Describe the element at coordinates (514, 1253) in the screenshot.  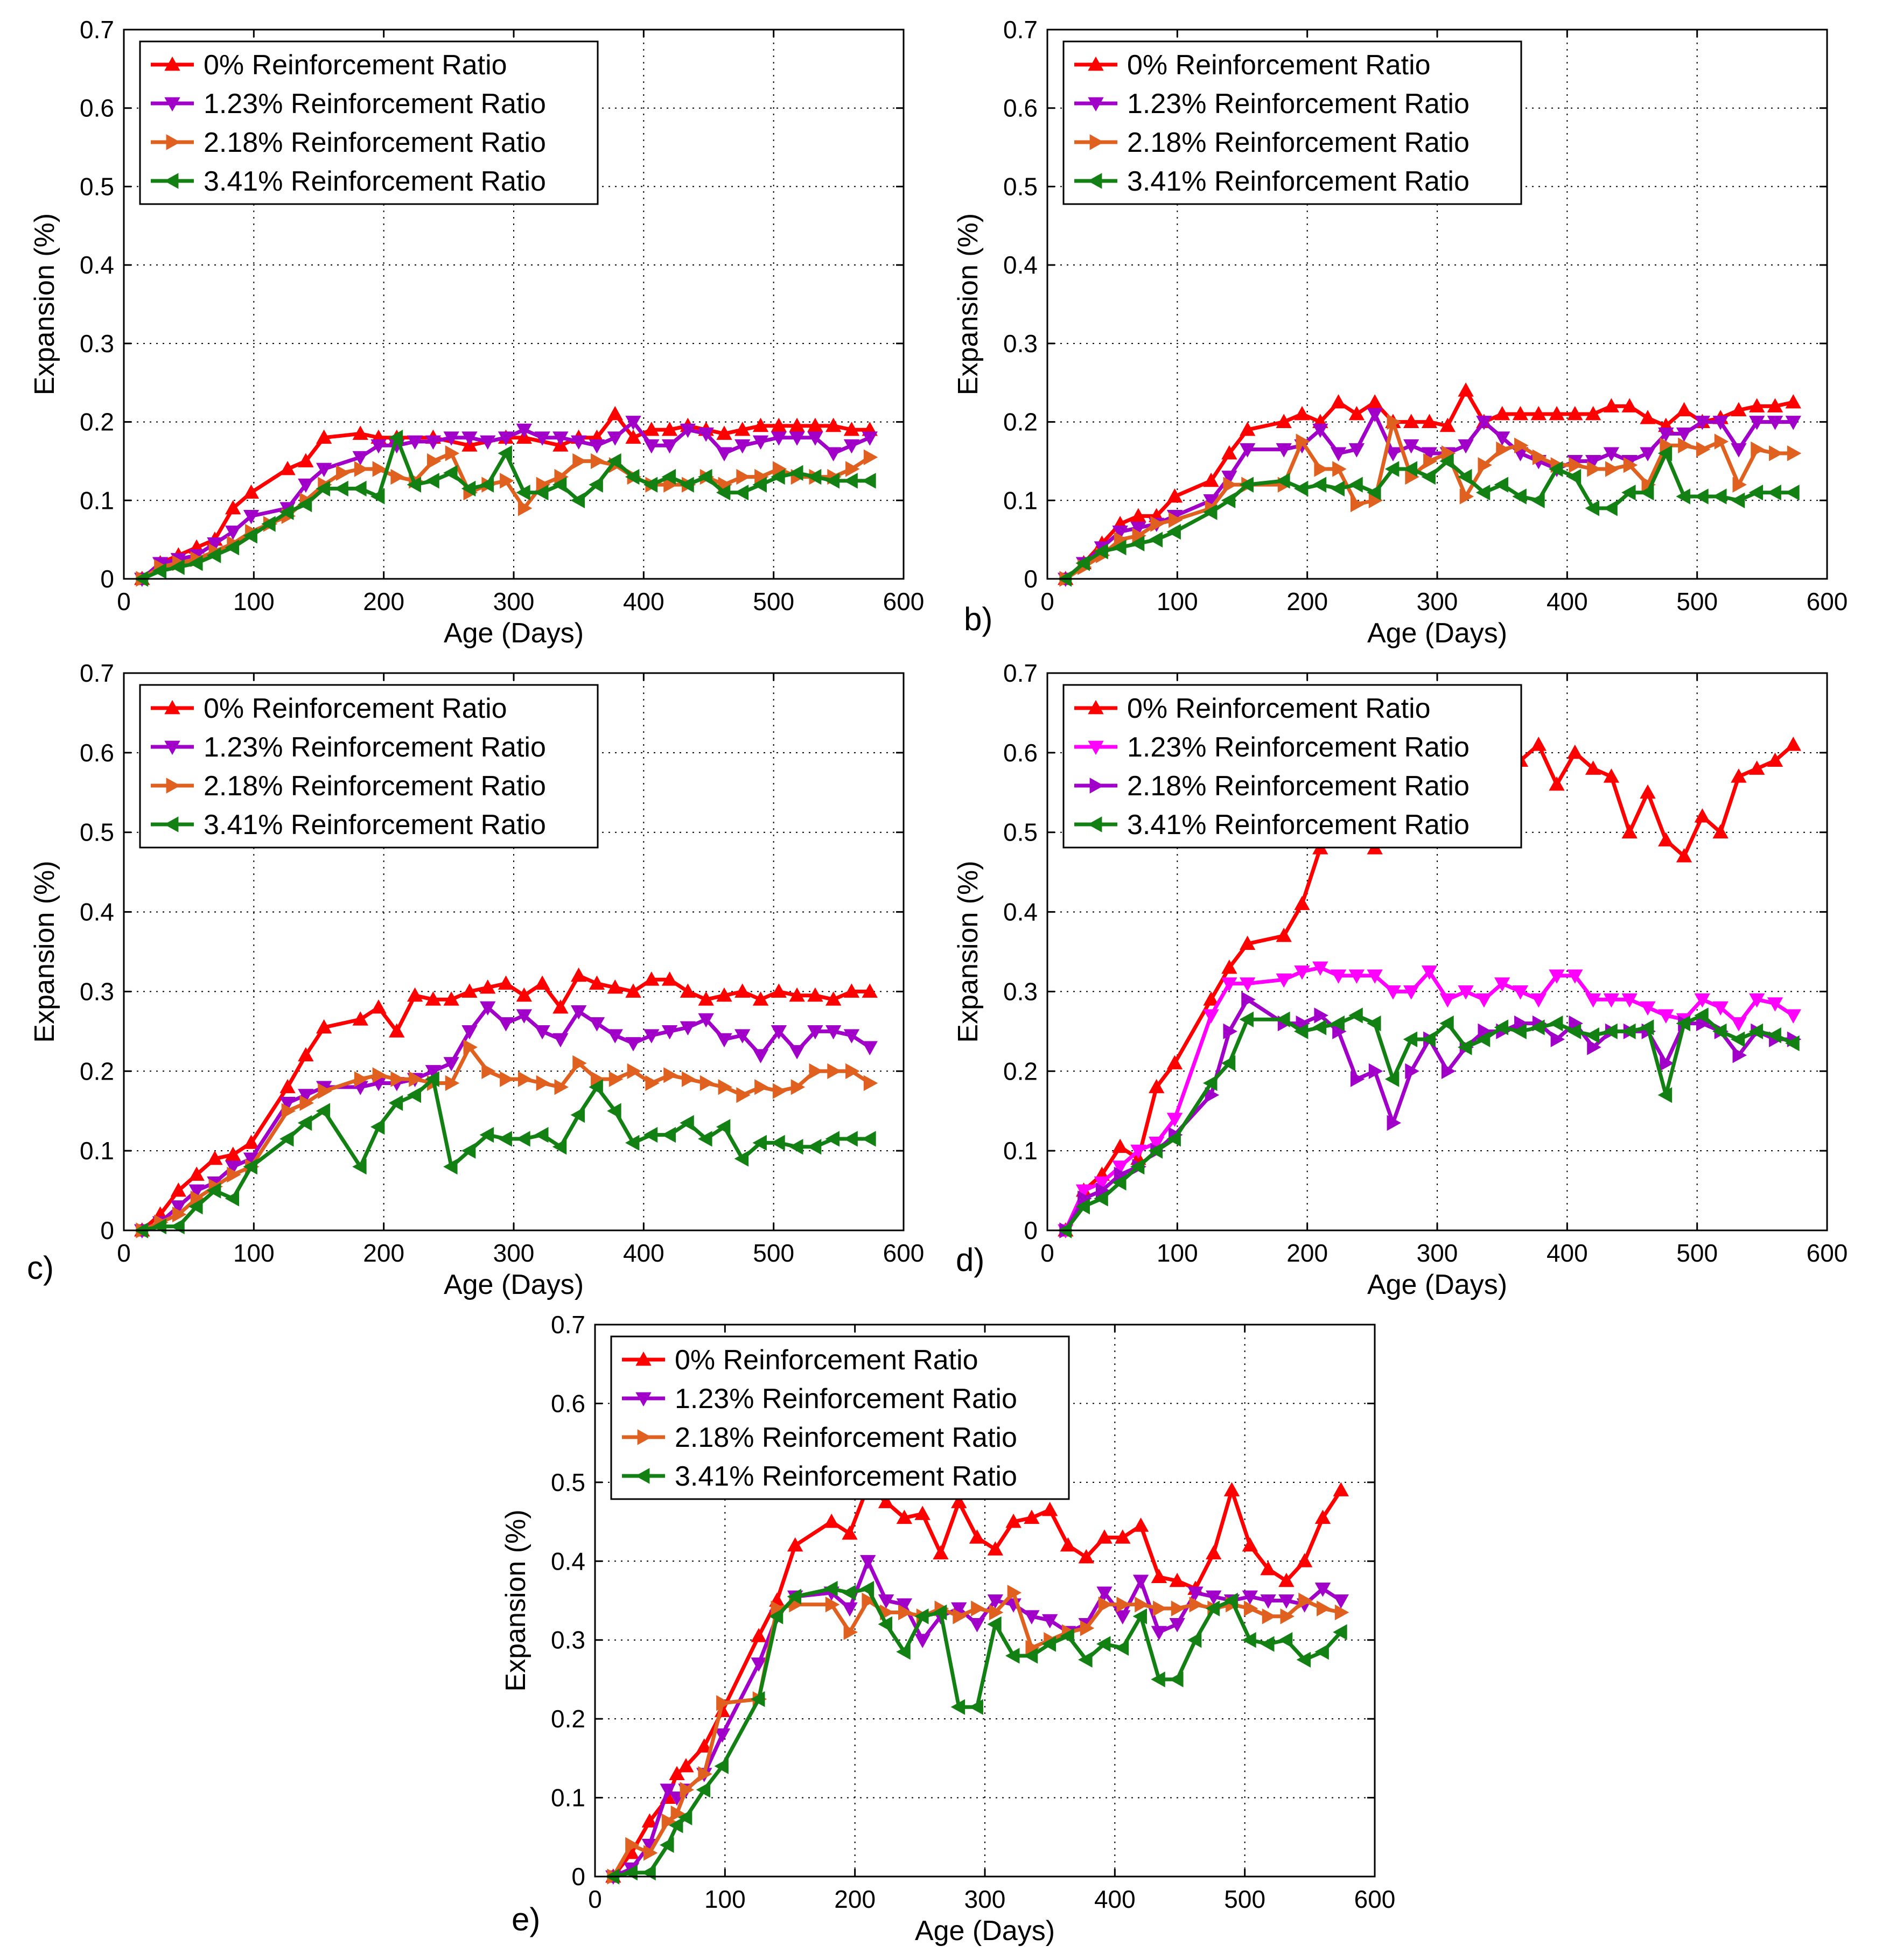
I see `x-tick-label: 300` at that location.